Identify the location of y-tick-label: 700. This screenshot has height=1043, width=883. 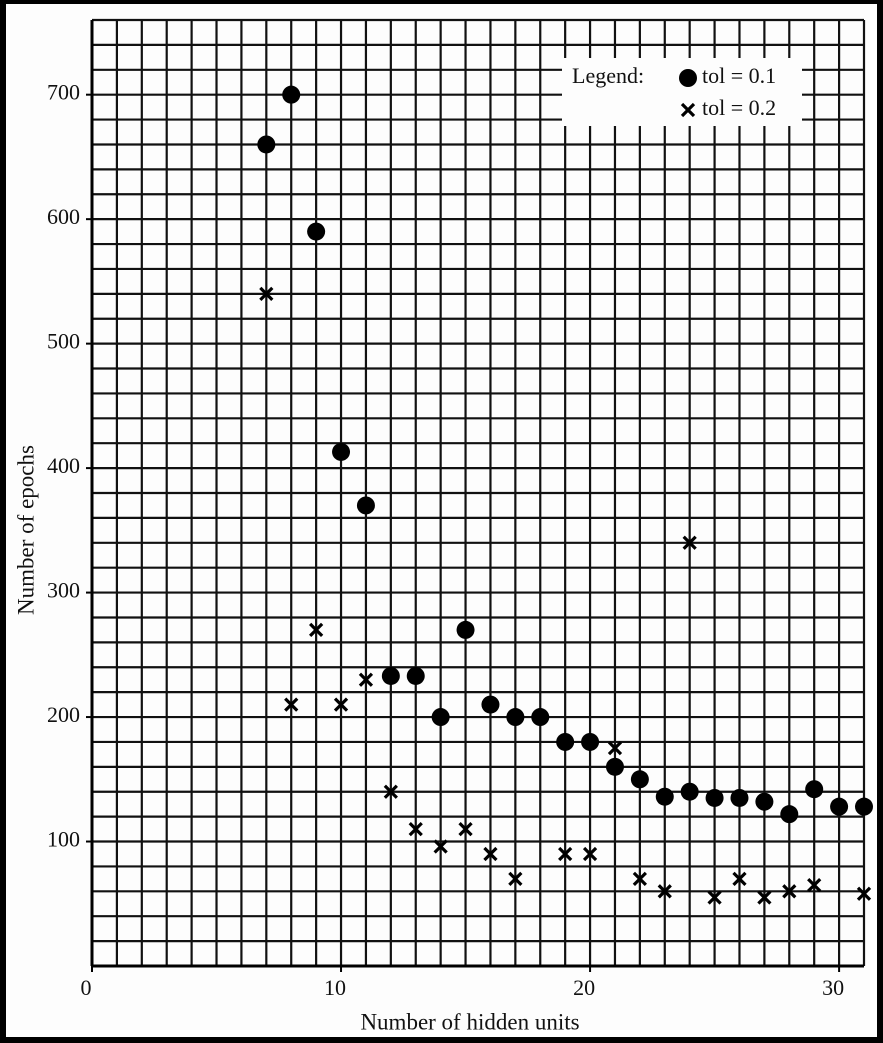
(63, 92).